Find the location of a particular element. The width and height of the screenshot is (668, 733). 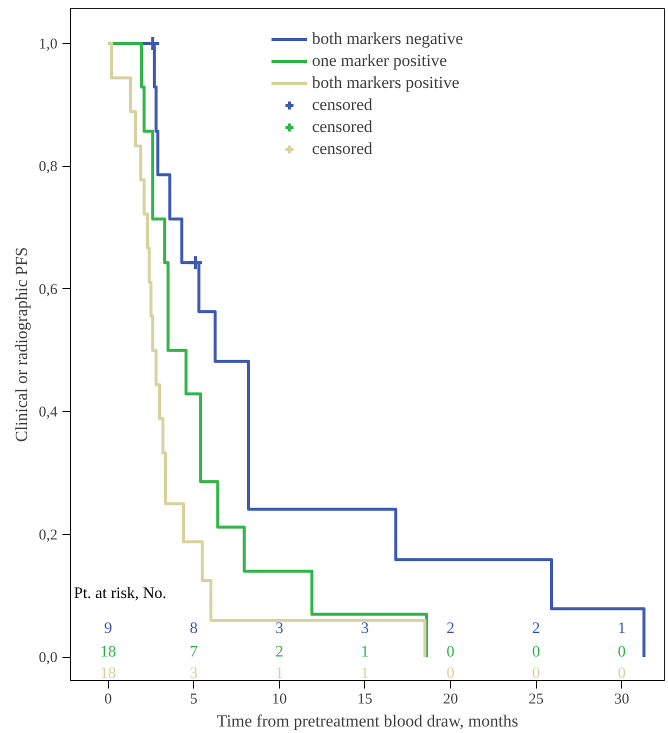

x-tick-label: 30 is located at coordinates (622, 700).